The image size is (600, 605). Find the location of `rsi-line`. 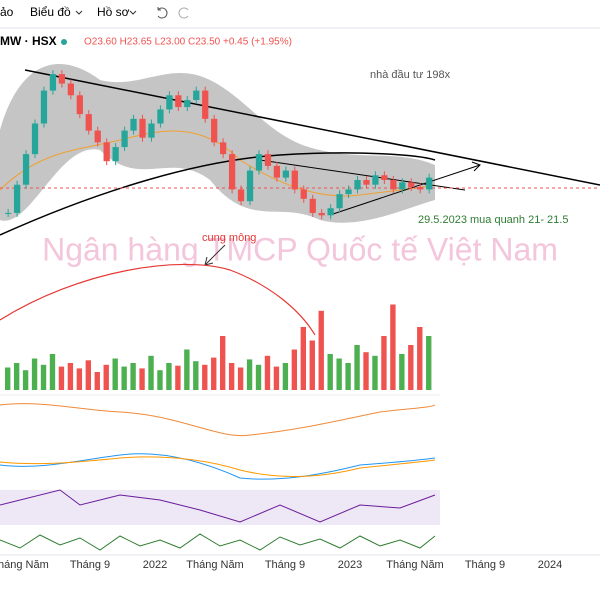

rsi-line is located at coordinates (218, 506).